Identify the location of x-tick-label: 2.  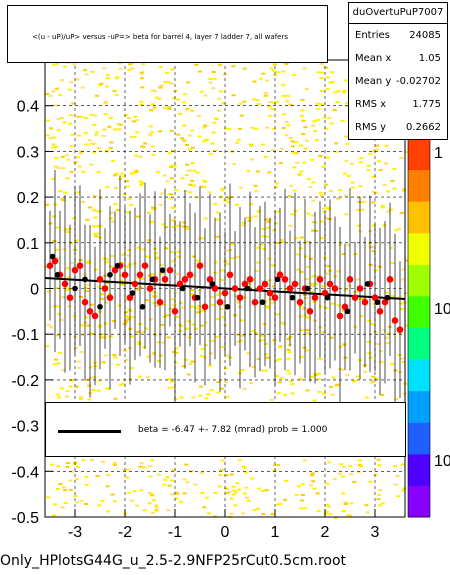
(325, 532).